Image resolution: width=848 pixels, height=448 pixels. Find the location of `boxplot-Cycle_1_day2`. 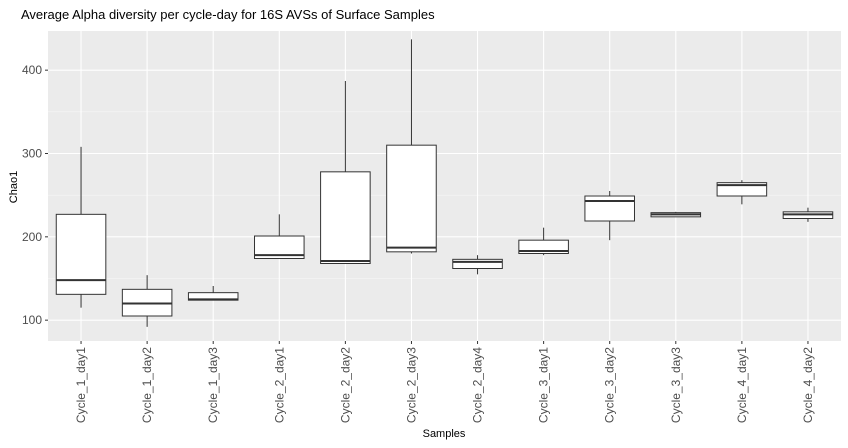

boxplot-Cycle_1_day2 is located at coordinates (147, 301).